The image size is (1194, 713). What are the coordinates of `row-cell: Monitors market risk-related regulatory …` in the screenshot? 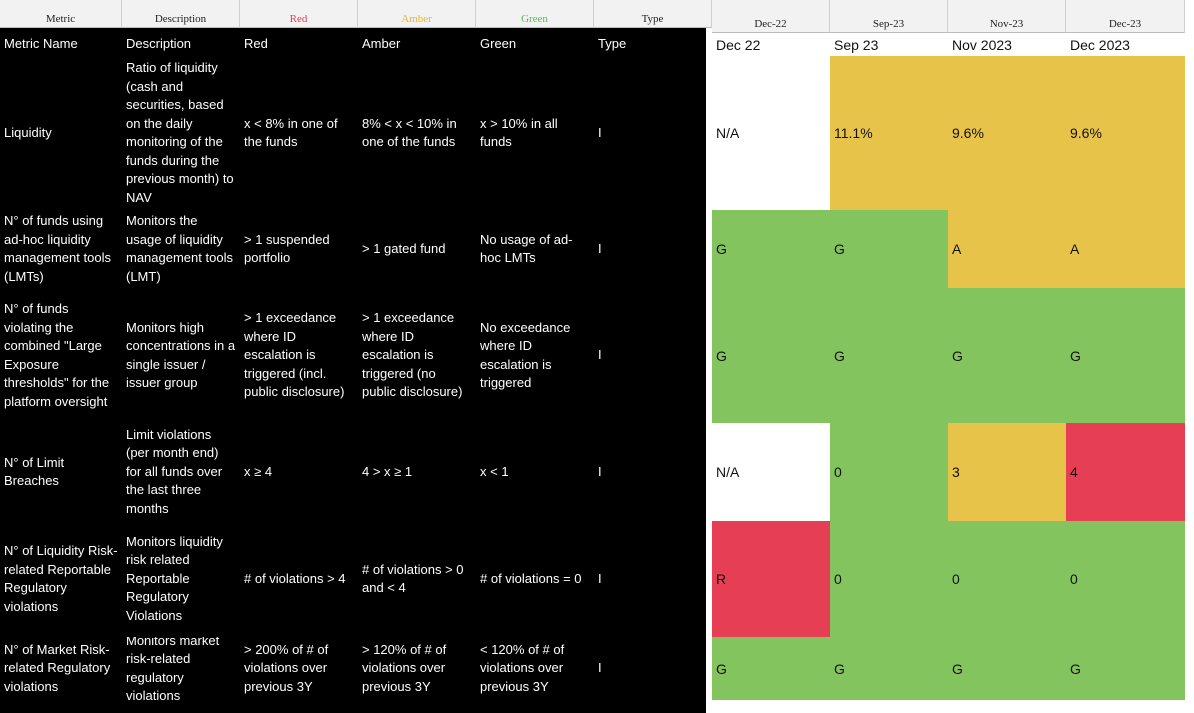 It's located at (173, 668).